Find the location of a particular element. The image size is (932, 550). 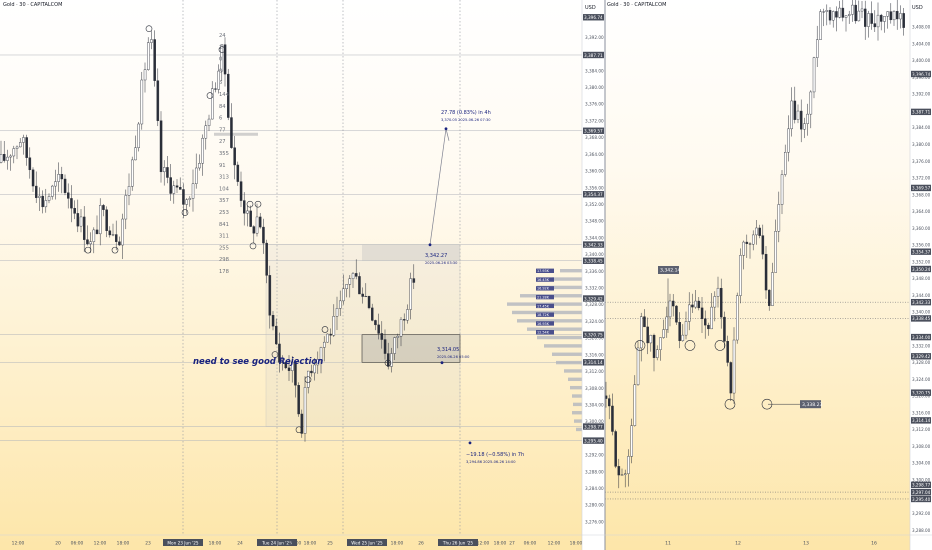

right-price-tag: 3,338.45 is located at coordinates (921, 318).